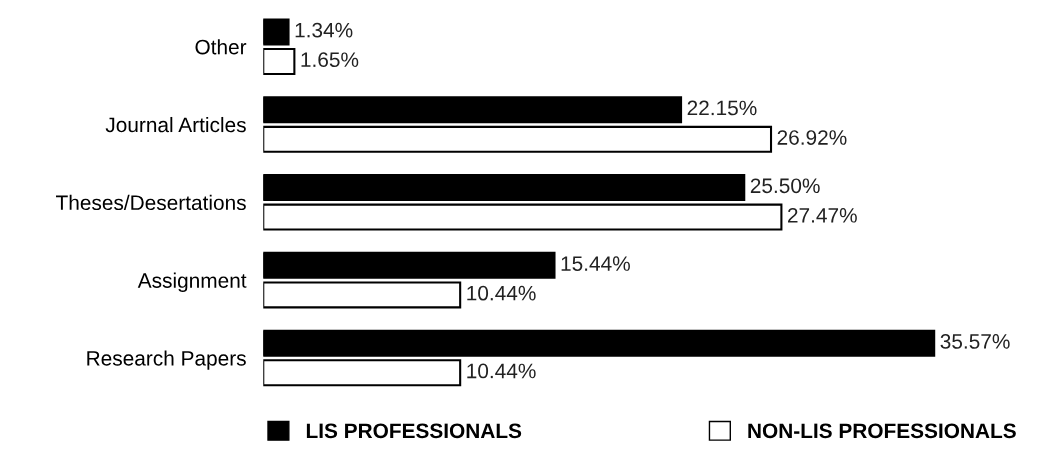  I want to click on y-tick-label: Research Papers, so click(166, 360).